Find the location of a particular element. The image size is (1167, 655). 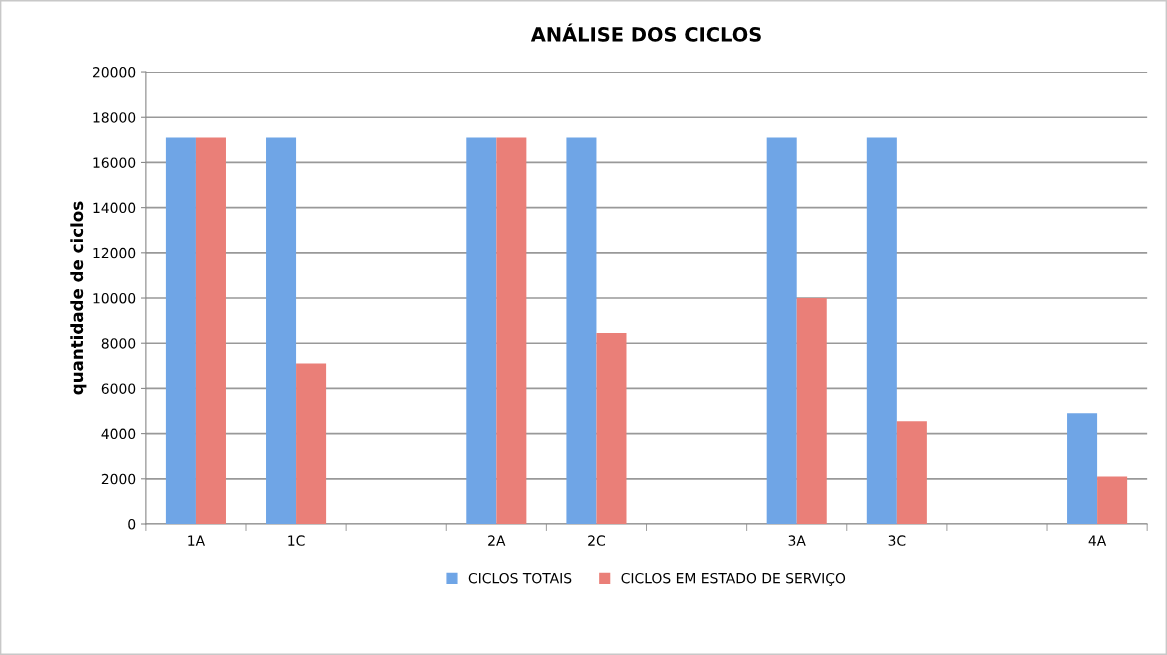

y-tick-label: 6000 is located at coordinates (118, 388).